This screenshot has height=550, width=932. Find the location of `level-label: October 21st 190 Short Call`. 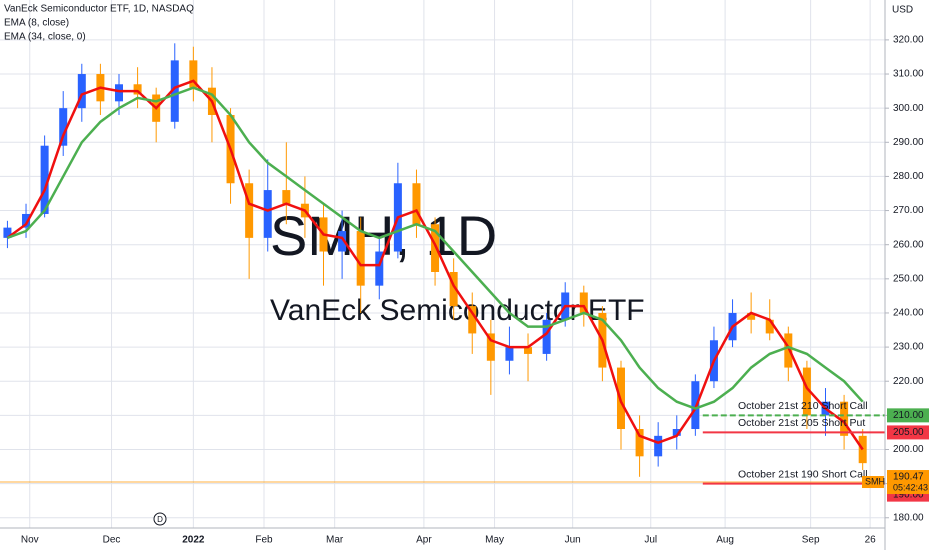

level-label: October 21st 190 Short Call is located at coordinates (803, 474).